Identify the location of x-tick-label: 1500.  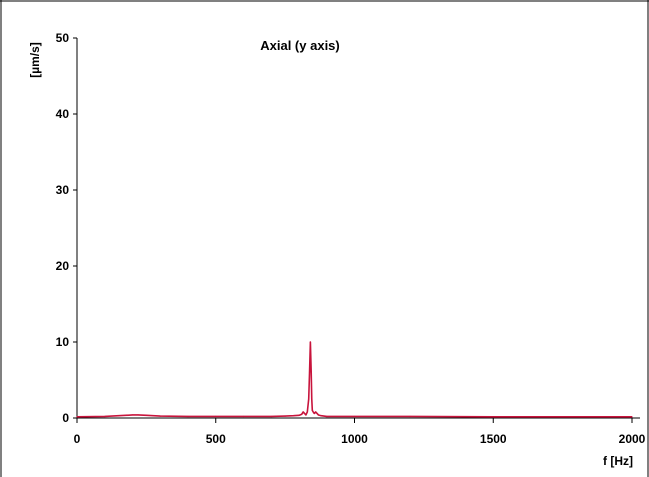
(493, 439).